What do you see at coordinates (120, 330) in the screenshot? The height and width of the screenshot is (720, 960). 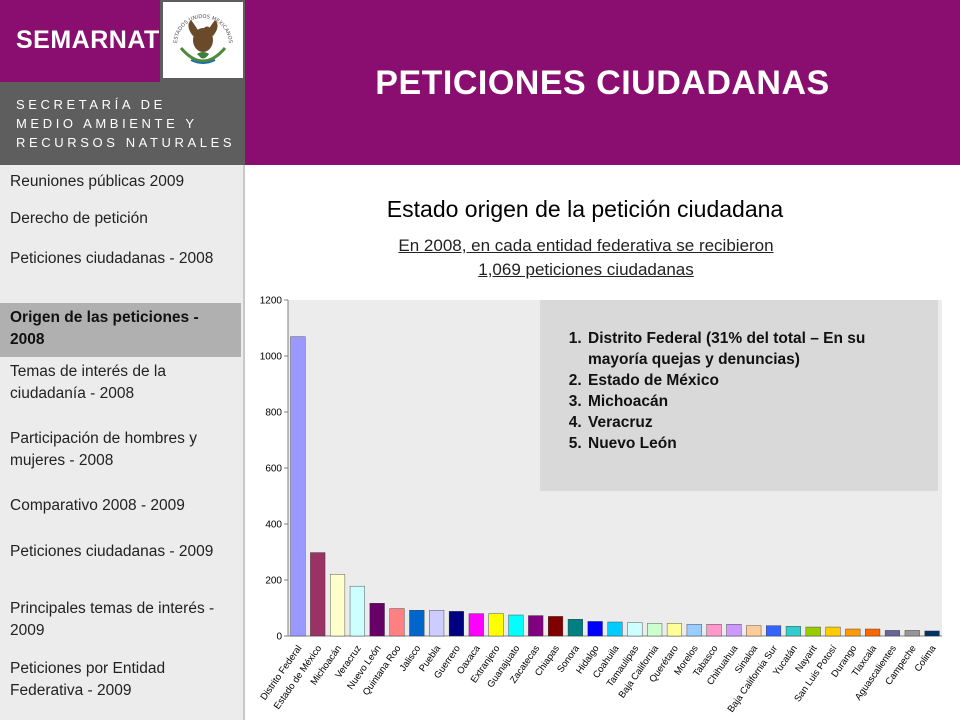 I see `sidebar-item-origen-peticiones-2008: Origen de las peticiones - 2008` at bounding box center [120, 330].